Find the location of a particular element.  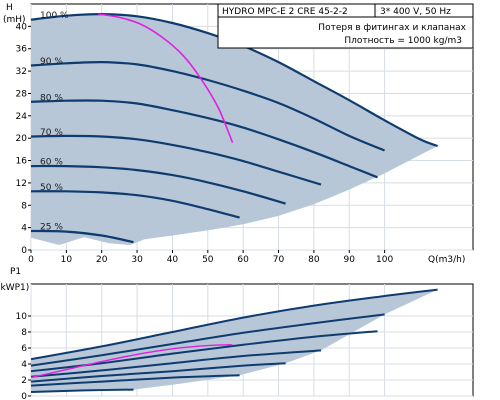

head-speed-label: 60 % is located at coordinates (51, 163).